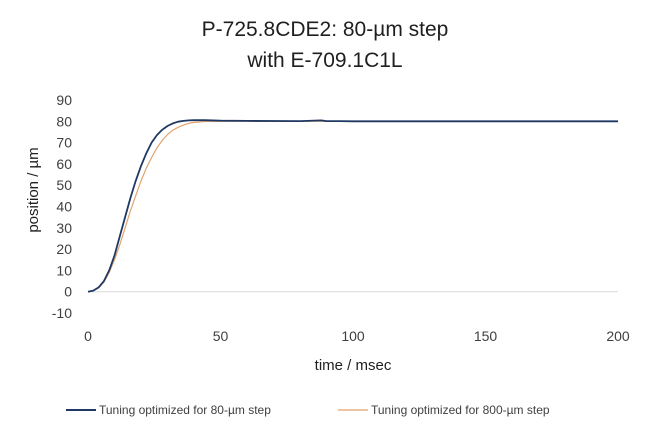 The height and width of the screenshot is (433, 650). I want to click on y-tick-label: 40, so click(64, 207).